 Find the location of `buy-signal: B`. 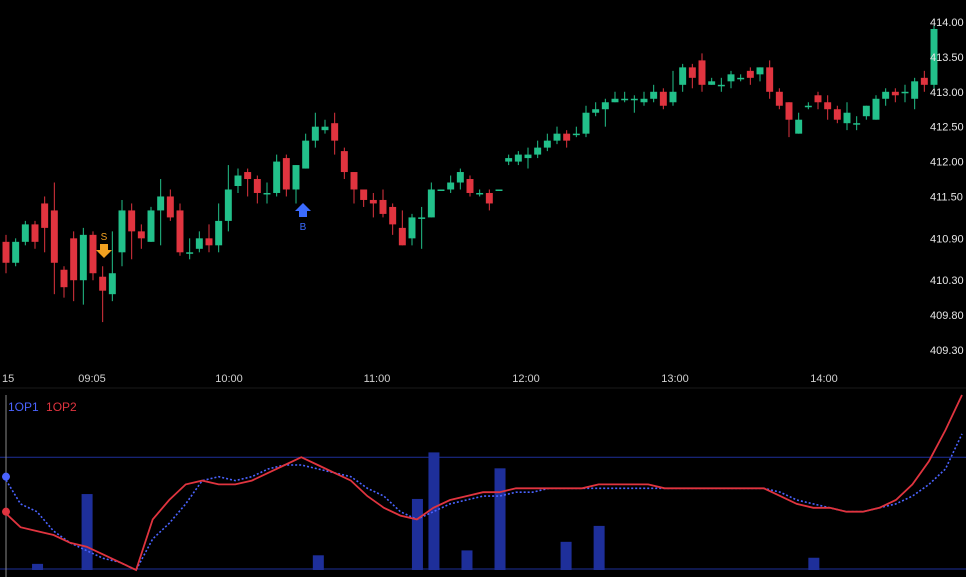

buy-signal: B is located at coordinates (303, 218).